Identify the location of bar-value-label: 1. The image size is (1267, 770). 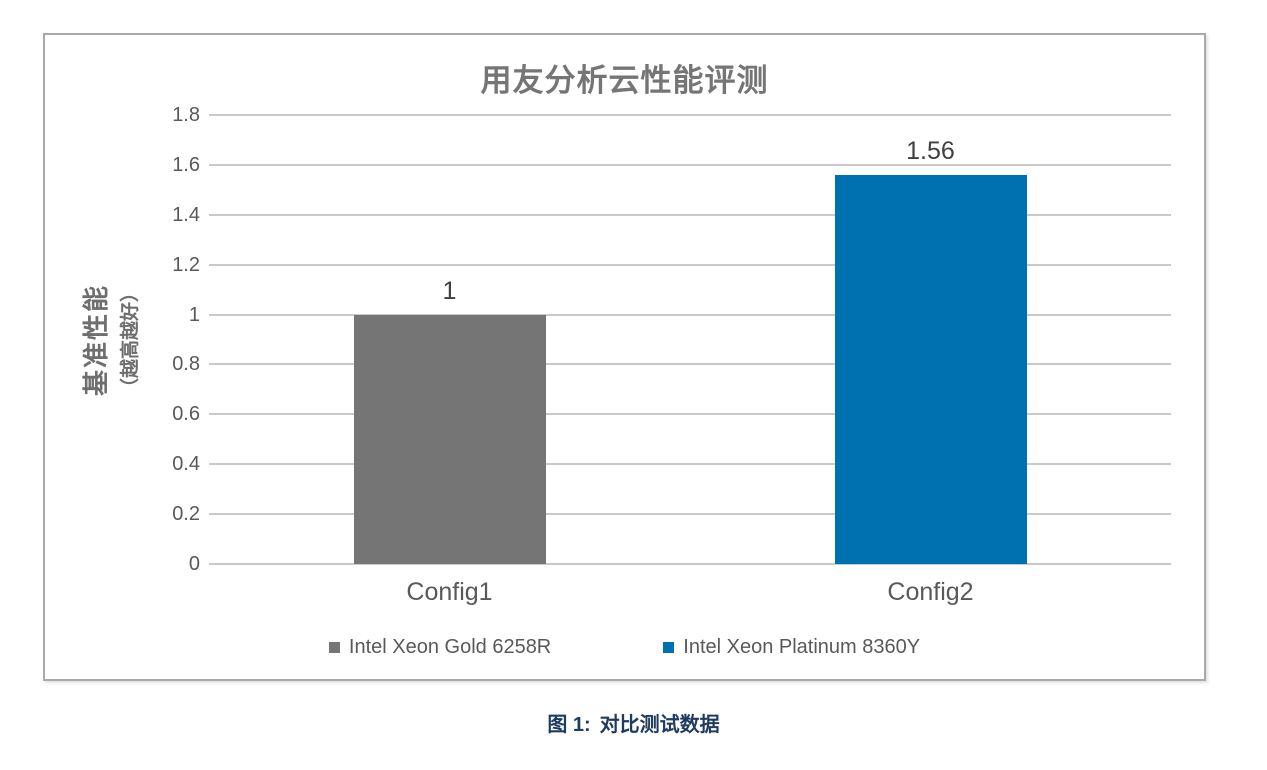
(449, 290).